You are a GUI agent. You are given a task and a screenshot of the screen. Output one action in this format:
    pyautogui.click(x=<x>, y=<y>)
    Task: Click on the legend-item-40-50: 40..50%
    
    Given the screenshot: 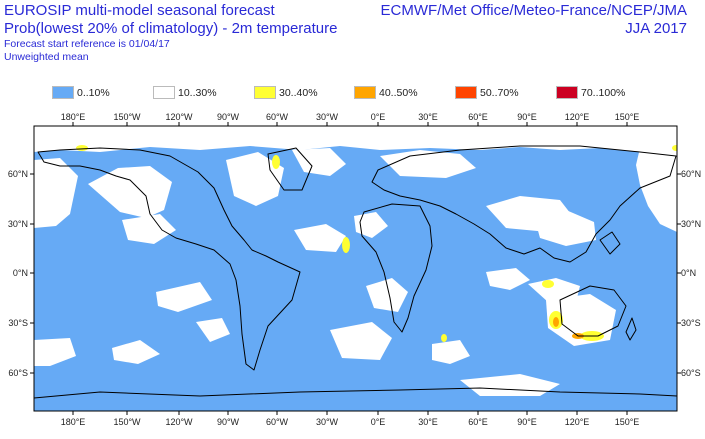 What is the action you would take?
    pyautogui.click(x=386, y=92)
    